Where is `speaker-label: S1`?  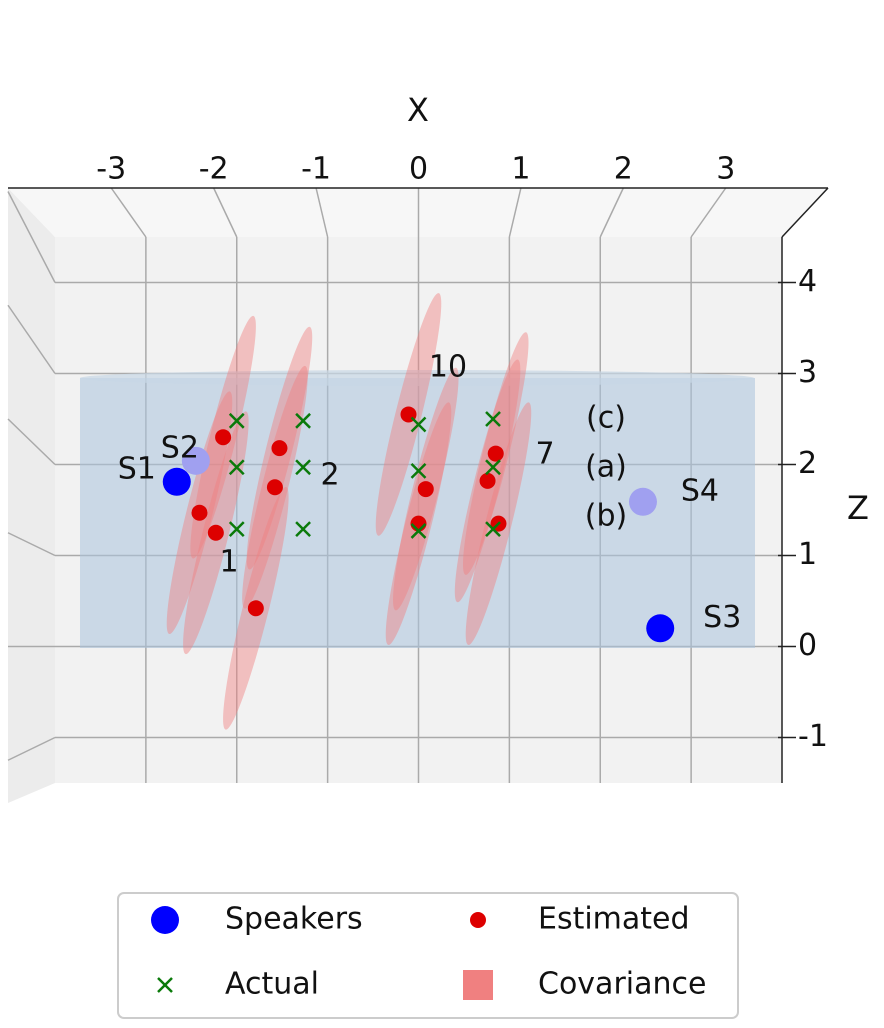 speaker-label: S1 is located at coordinates (137, 468).